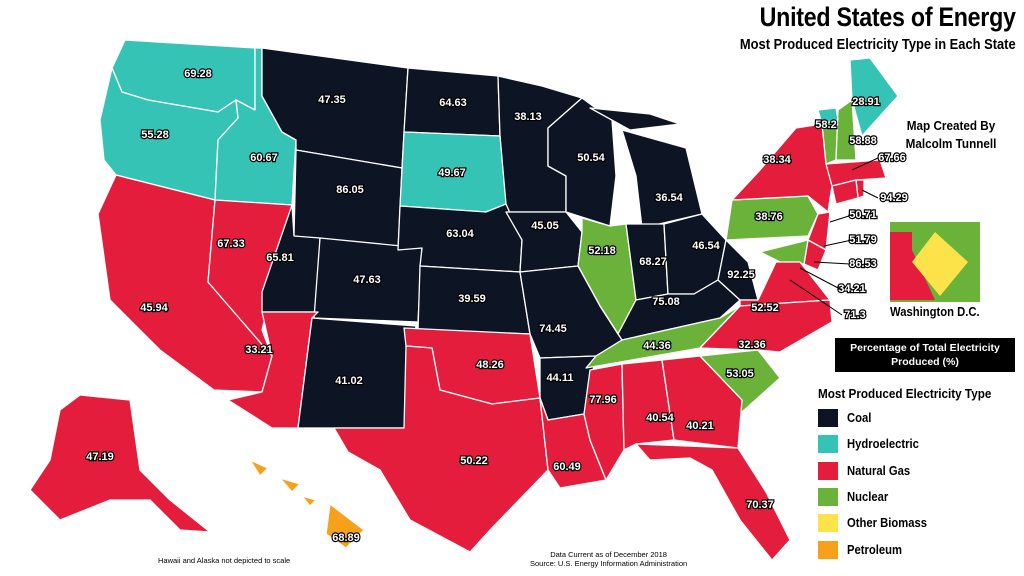 The image size is (1024, 576). I want to click on state-value-hi: 68.89, so click(346, 538).